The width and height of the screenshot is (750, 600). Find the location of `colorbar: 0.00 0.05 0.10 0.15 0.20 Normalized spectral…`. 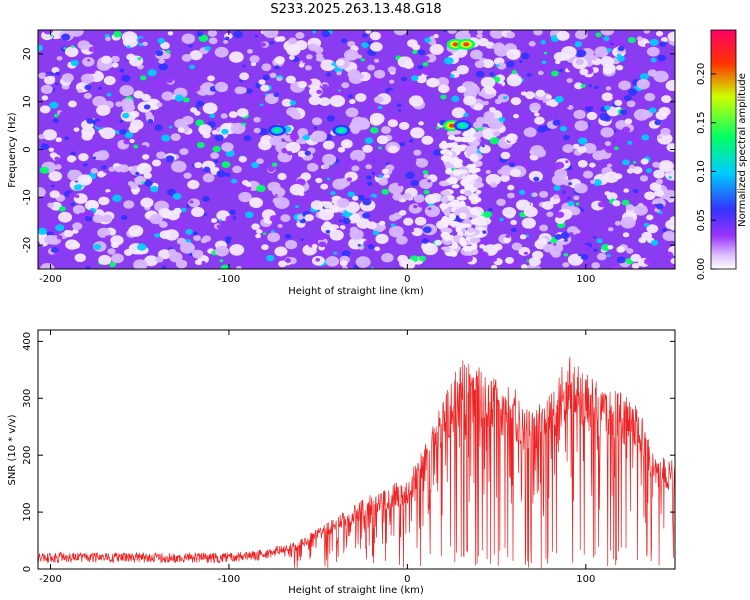

colorbar: 0.00 0.05 0.10 0.15 0.20 Normalized spectral… is located at coordinates (722, 154).